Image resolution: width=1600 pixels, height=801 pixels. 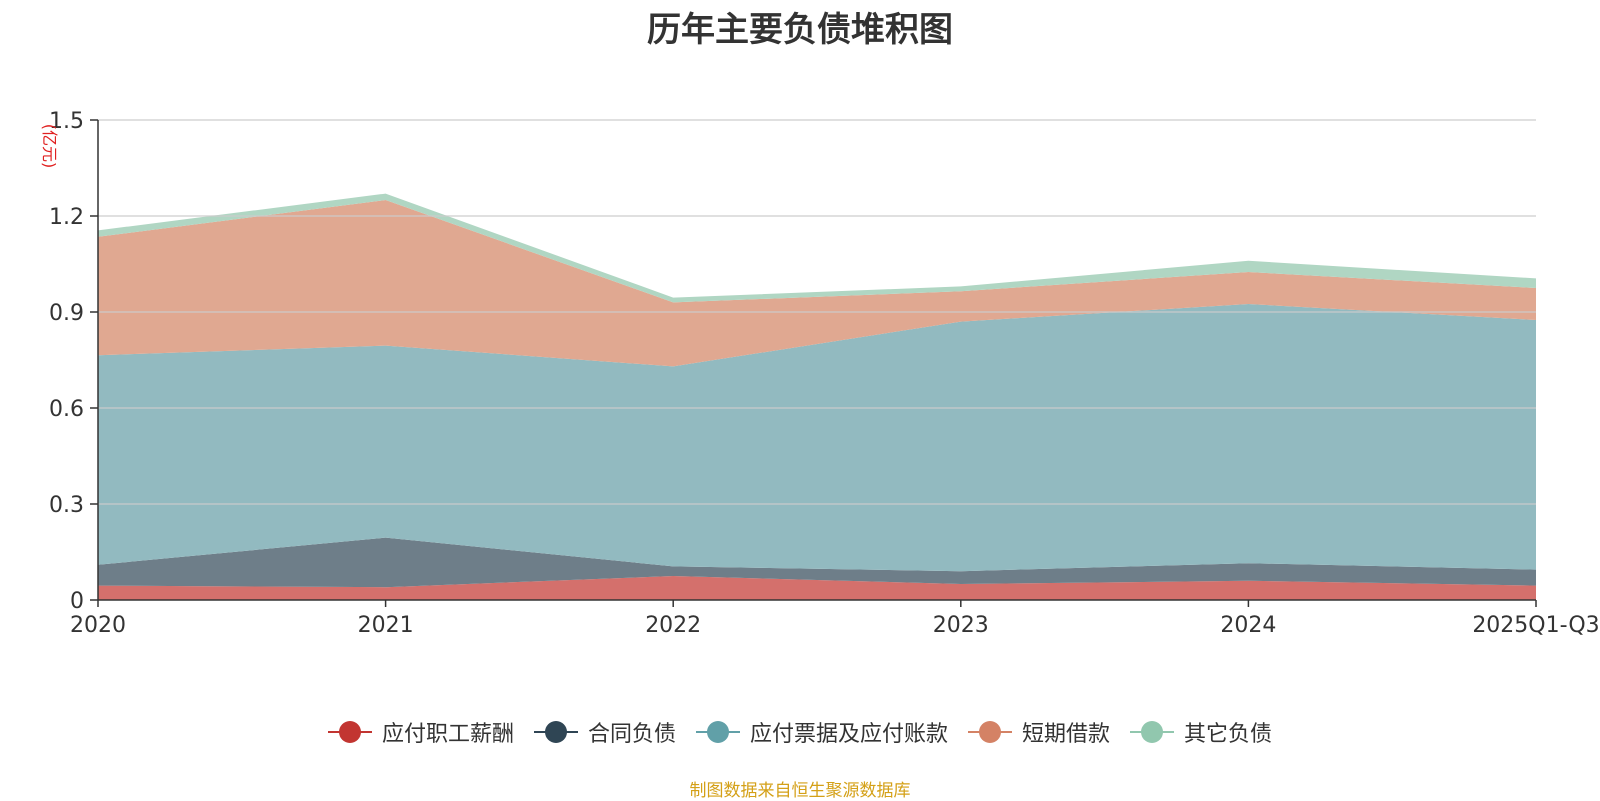 I want to click on y-tick-label-3: 0.9, so click(x=66, y=313).